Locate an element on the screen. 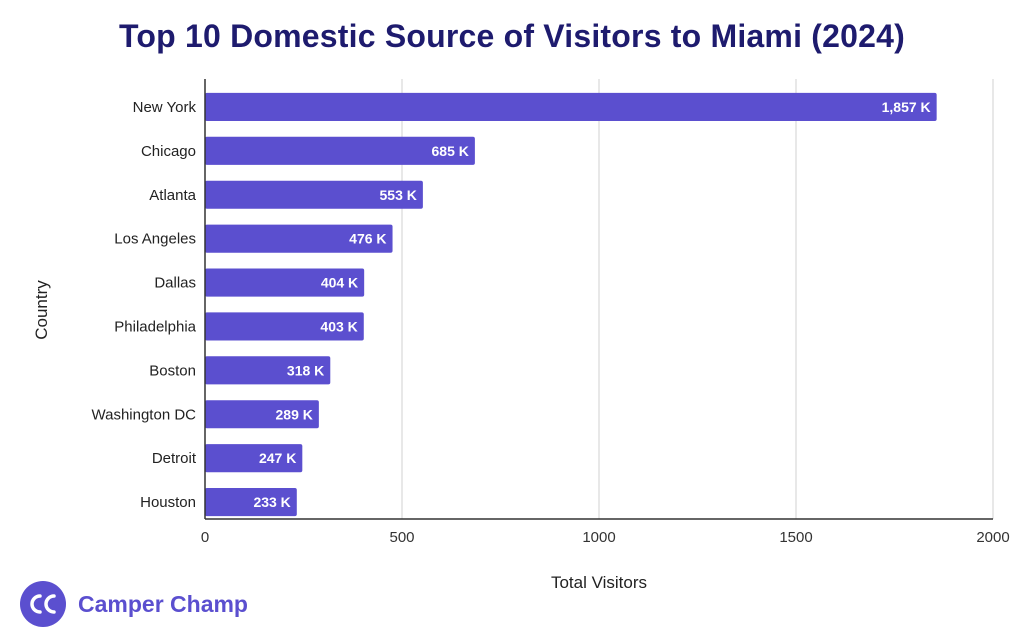 This screenshot has width=1024, height=640. cc-monogram-icon is located at coordinates (43, 604).